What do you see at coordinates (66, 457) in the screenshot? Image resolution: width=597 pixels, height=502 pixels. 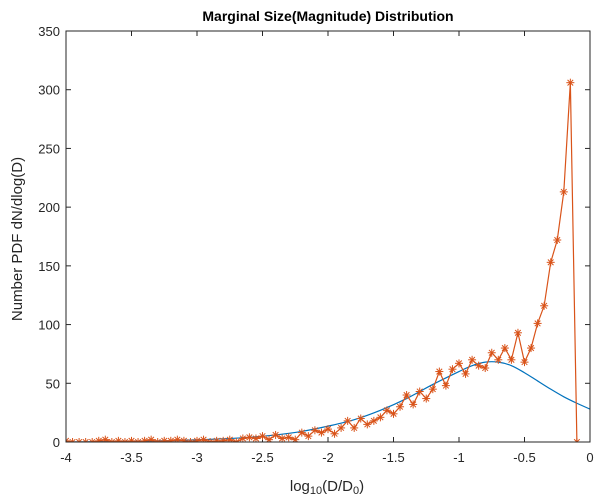 I see `x-tick-label: -4` at bounding box center [66, 457].